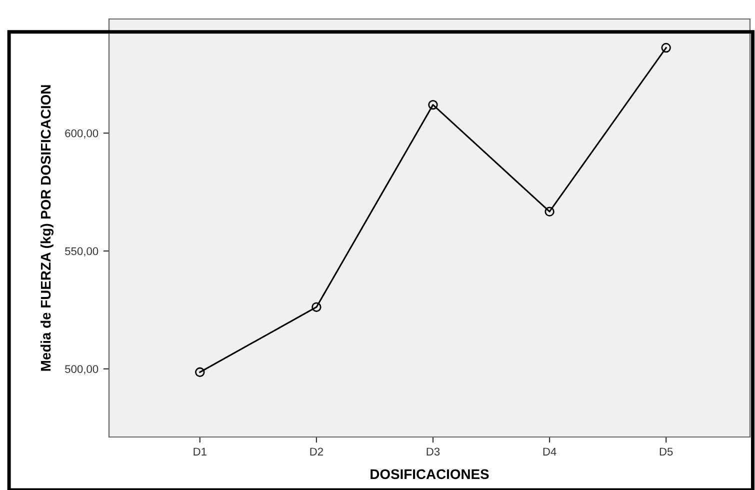  What do you see at coordinates (316, 452) in the screenshot?
I see `x-tick-label: D2` at bounding box center [316, 452].